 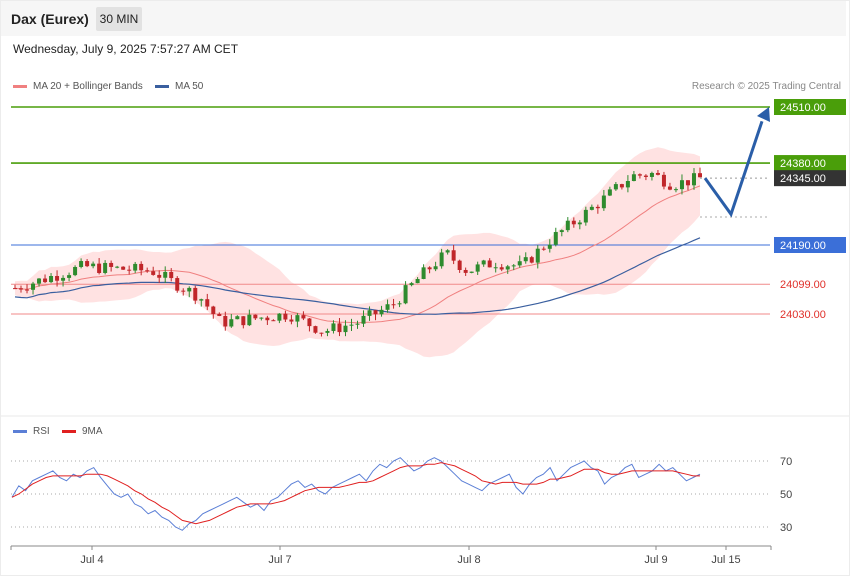 I want to click on level-tag-24380.00, so click(x=810, y=163).